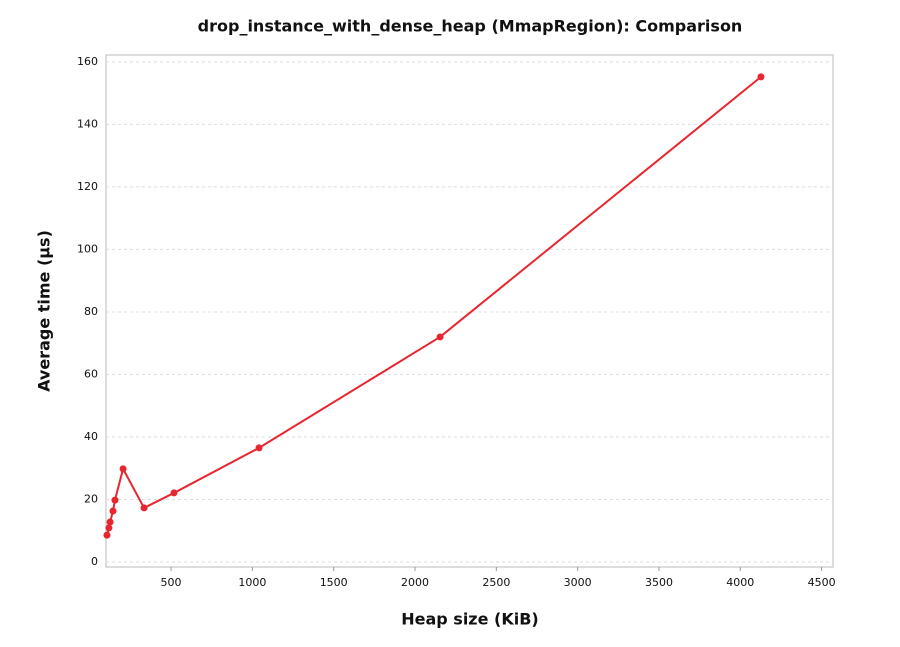 This screenshot has width=900, height=647. I want to click on x-axis-label: Heap size (KiB), so click(470, 619).